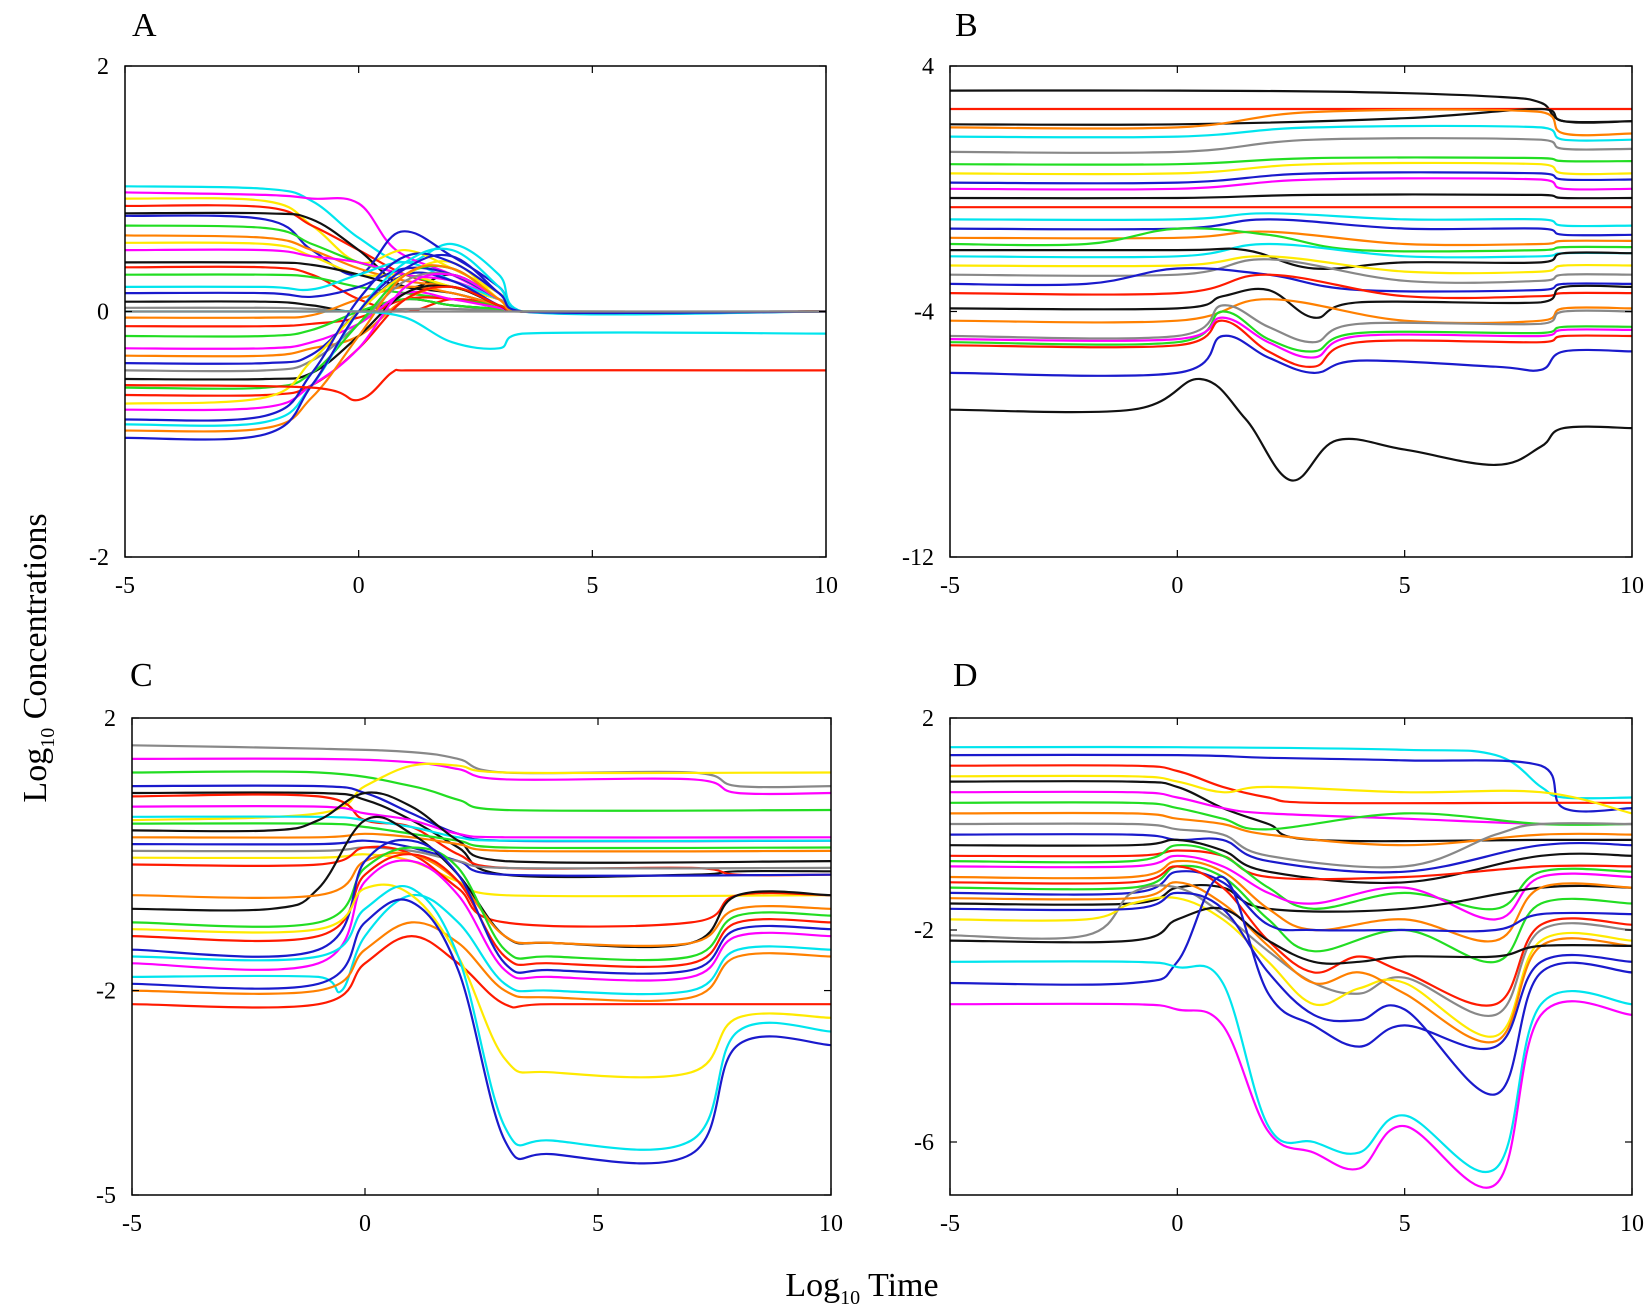  I want to click on panel-a-ytick-label: 0, so click(103, 313).